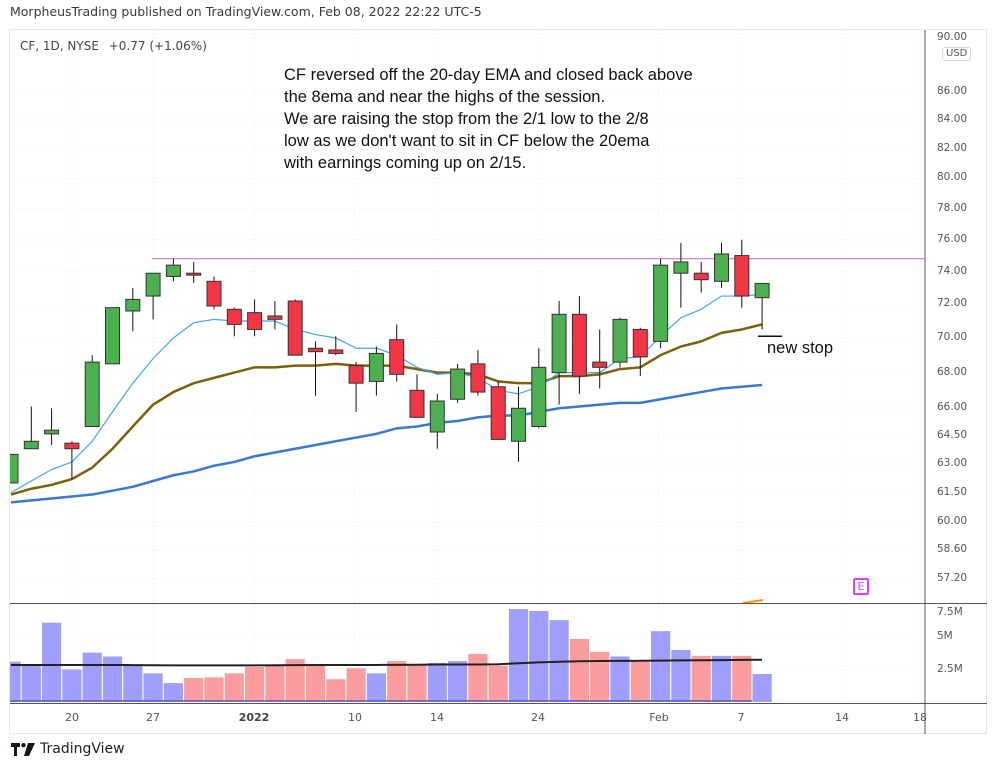  Describe the element at coordinates (952, 371) in the screenshot. I see `price-tick-label: 68.00` at that location.